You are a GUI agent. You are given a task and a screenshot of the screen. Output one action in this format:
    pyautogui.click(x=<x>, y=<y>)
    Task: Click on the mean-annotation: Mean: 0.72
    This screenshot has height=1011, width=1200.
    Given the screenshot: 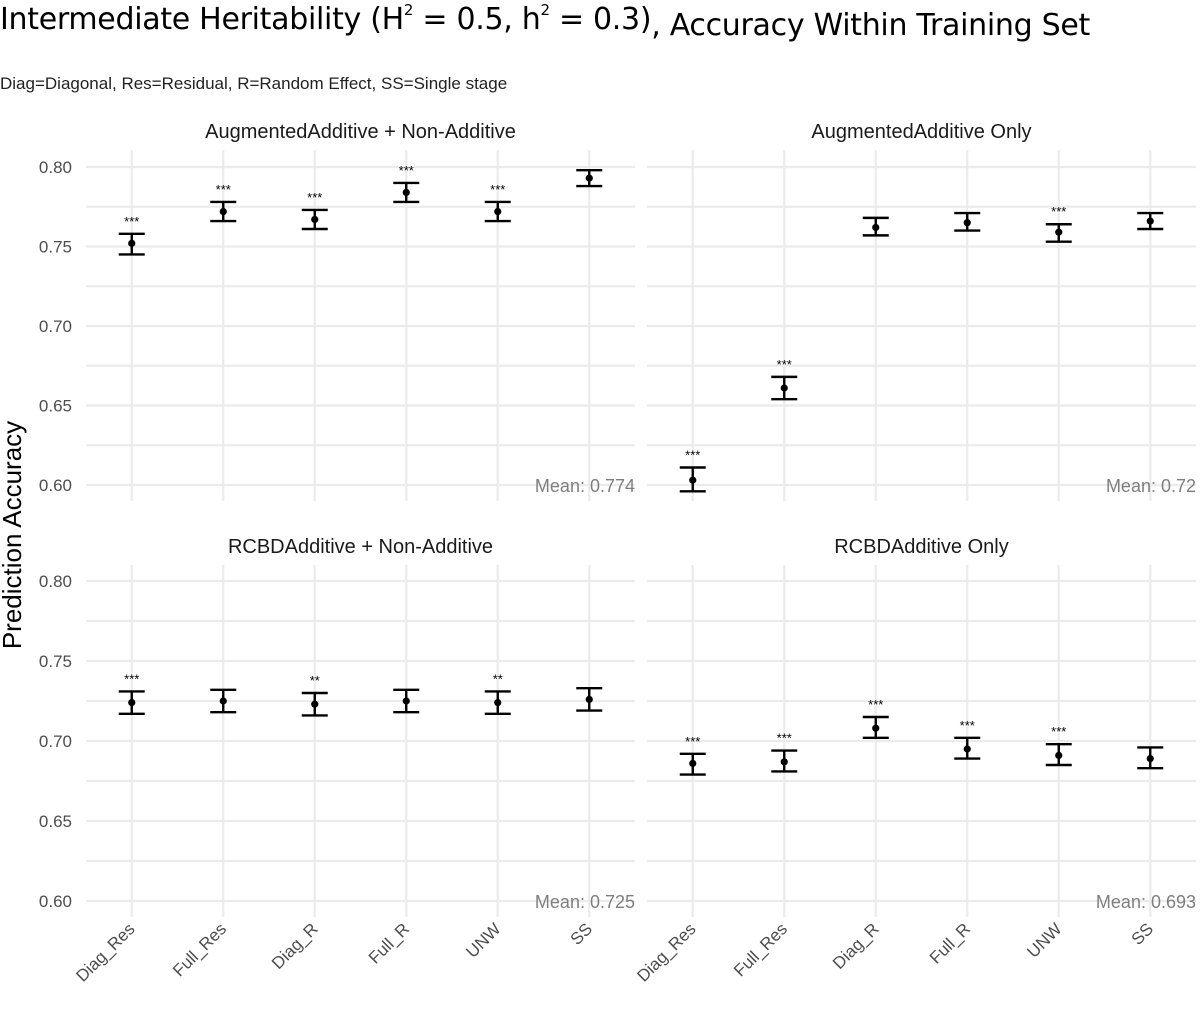 What is the action you would take?
    pyautogui.click(x=1151, y=486)
    